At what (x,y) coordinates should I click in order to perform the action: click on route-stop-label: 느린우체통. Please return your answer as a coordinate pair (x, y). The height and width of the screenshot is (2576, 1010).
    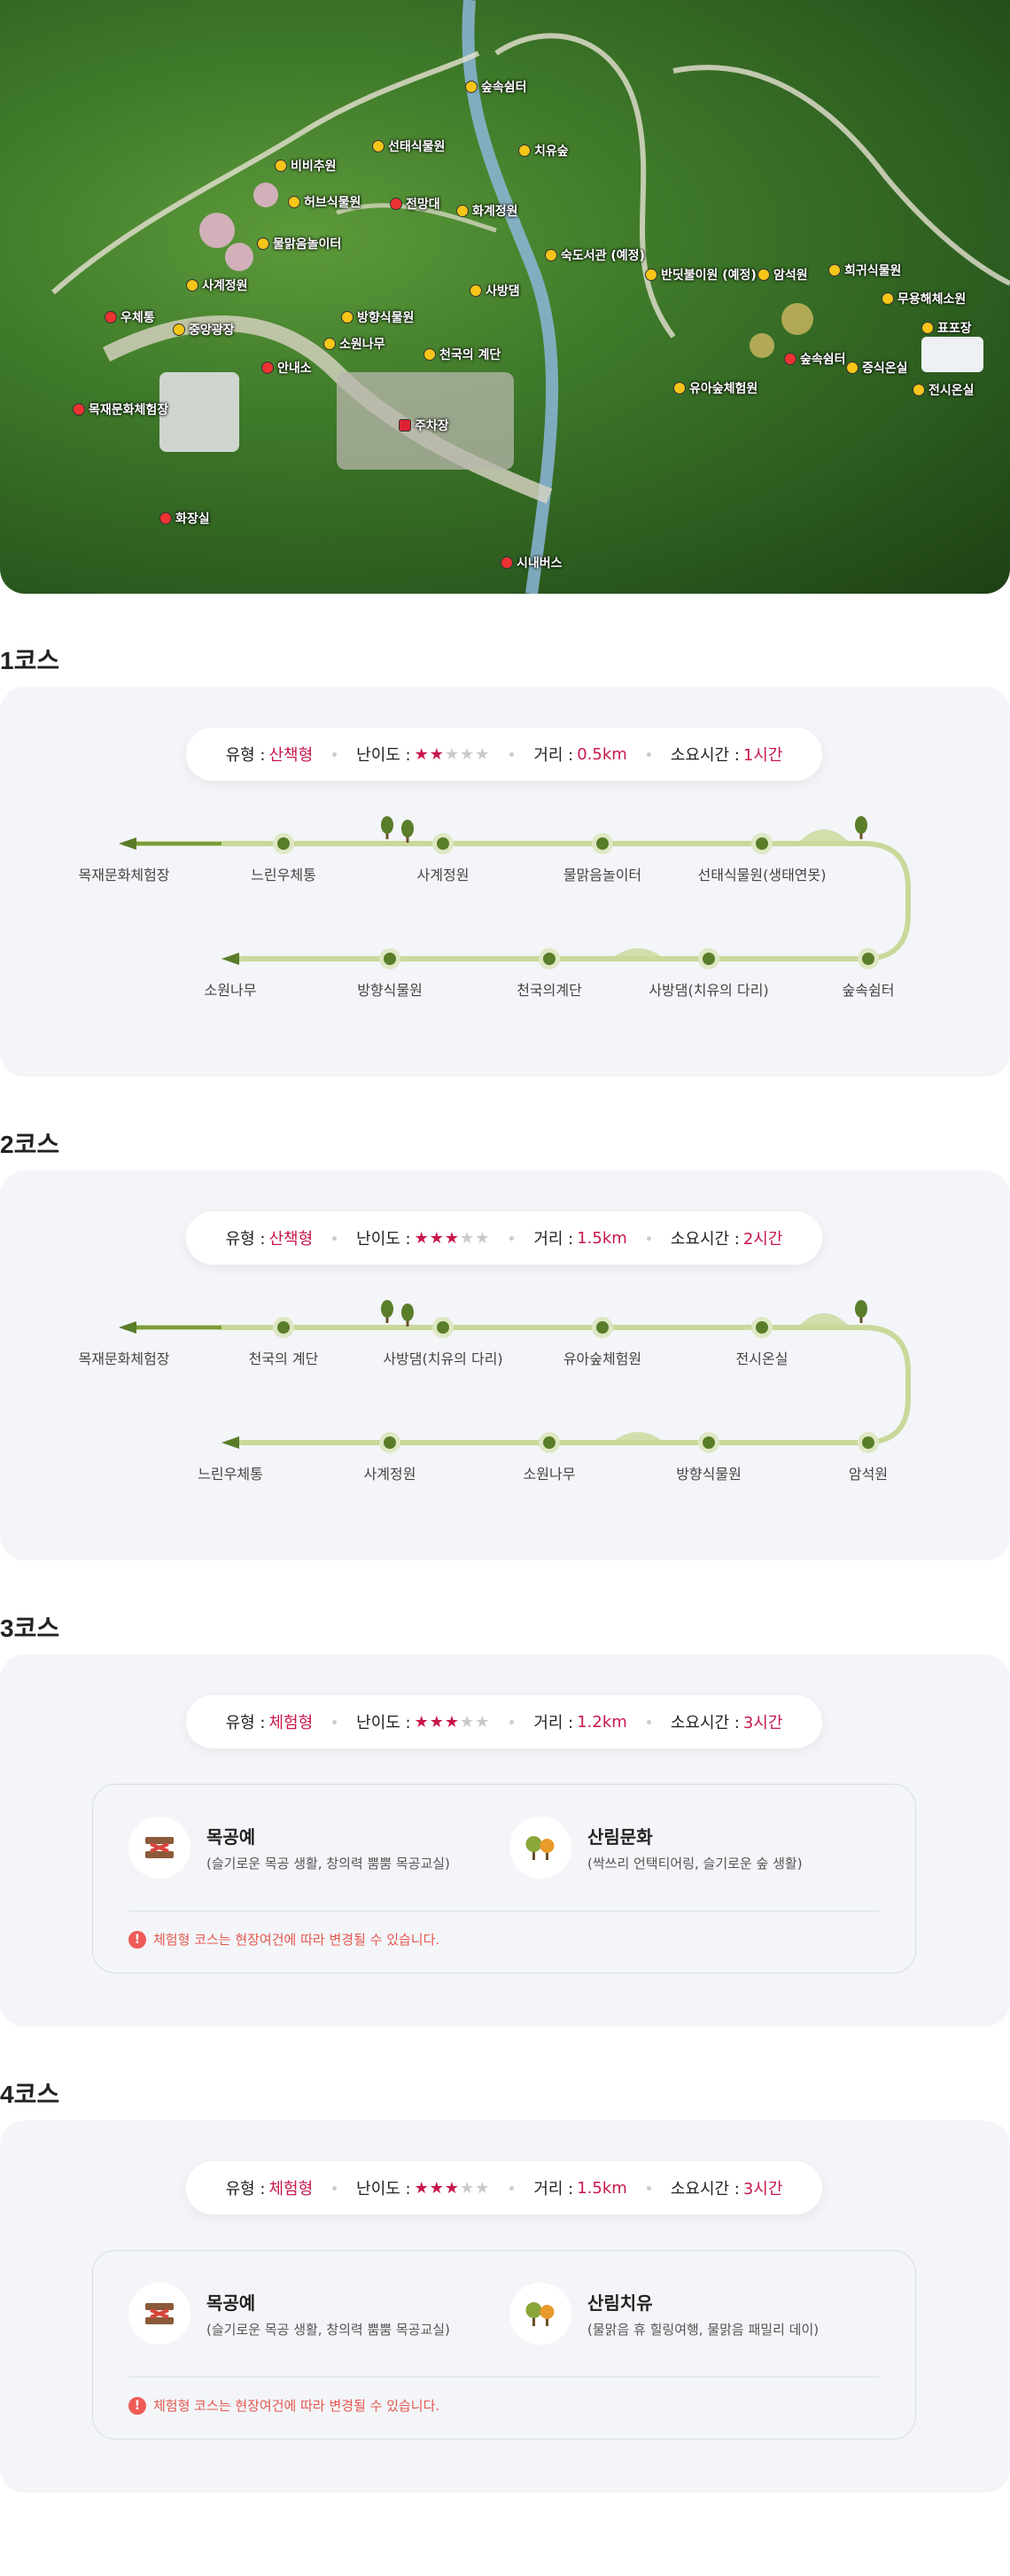
    Looking at the image, I should click on (230, 1475).